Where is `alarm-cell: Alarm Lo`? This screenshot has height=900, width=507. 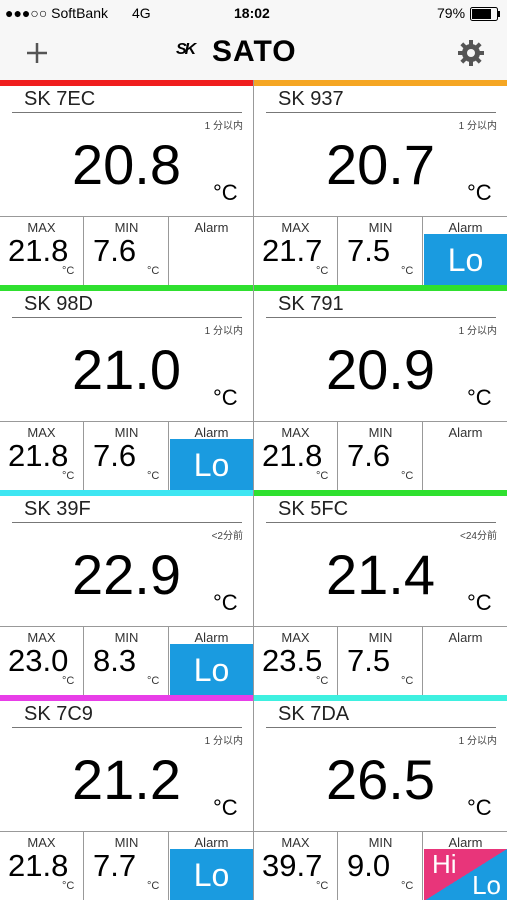 alarm-cell: Alarm Lo is located at coordinates (211, 456).